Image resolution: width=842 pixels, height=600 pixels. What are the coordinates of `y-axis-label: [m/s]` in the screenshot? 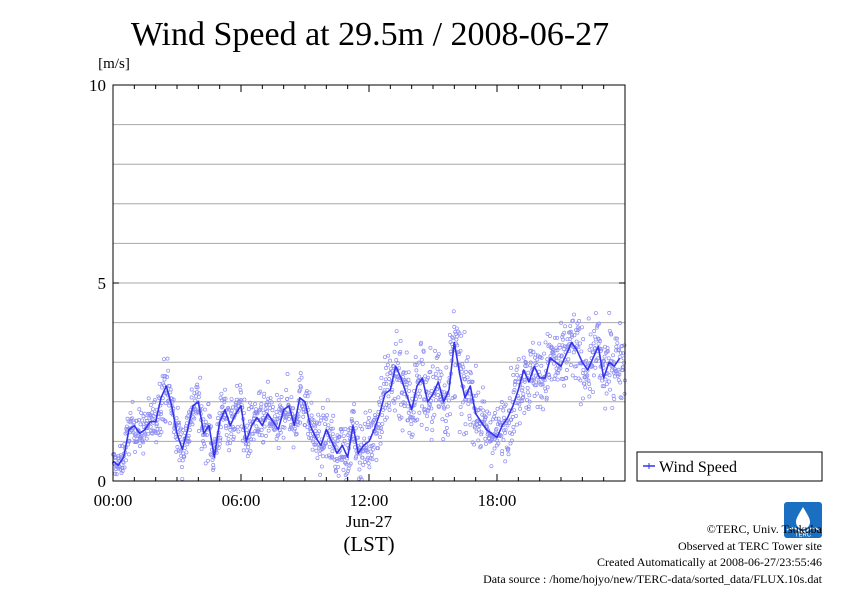 It's located at (114, 64).